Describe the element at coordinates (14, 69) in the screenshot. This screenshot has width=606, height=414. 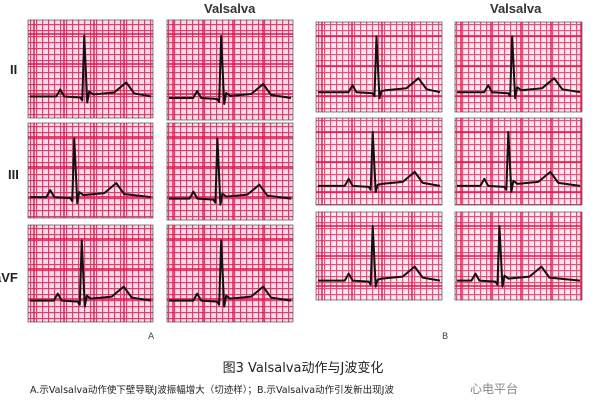
I see `lead-label-ii: II` at that location.